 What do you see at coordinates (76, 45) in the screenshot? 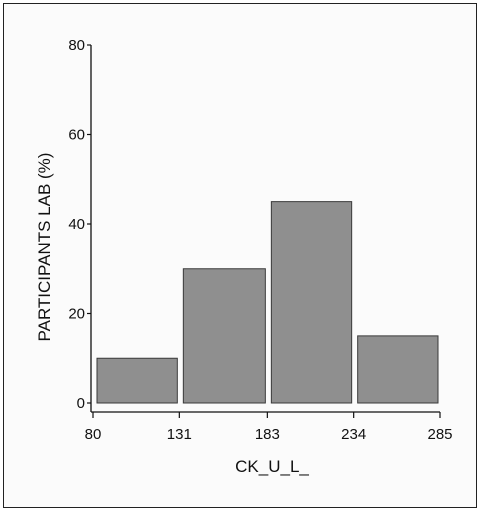
I see `y-tick-label: 80` at bounding box center [76, 45].